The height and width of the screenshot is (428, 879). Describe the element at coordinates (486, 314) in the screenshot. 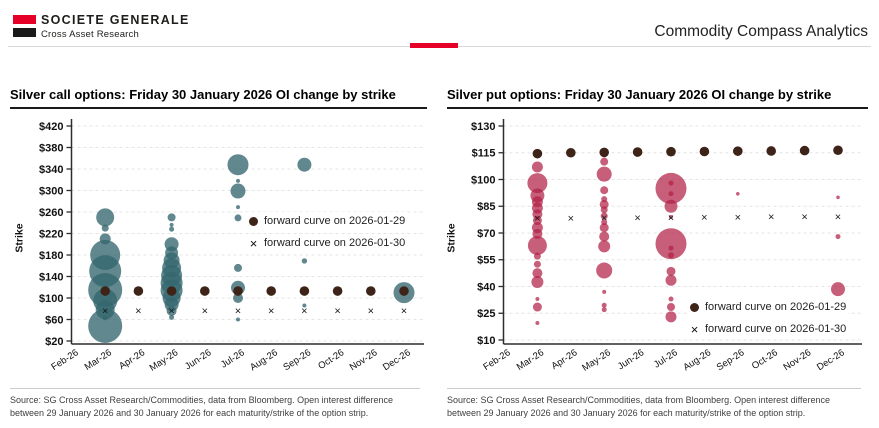

I see `y-tick-label: $25` at that location.